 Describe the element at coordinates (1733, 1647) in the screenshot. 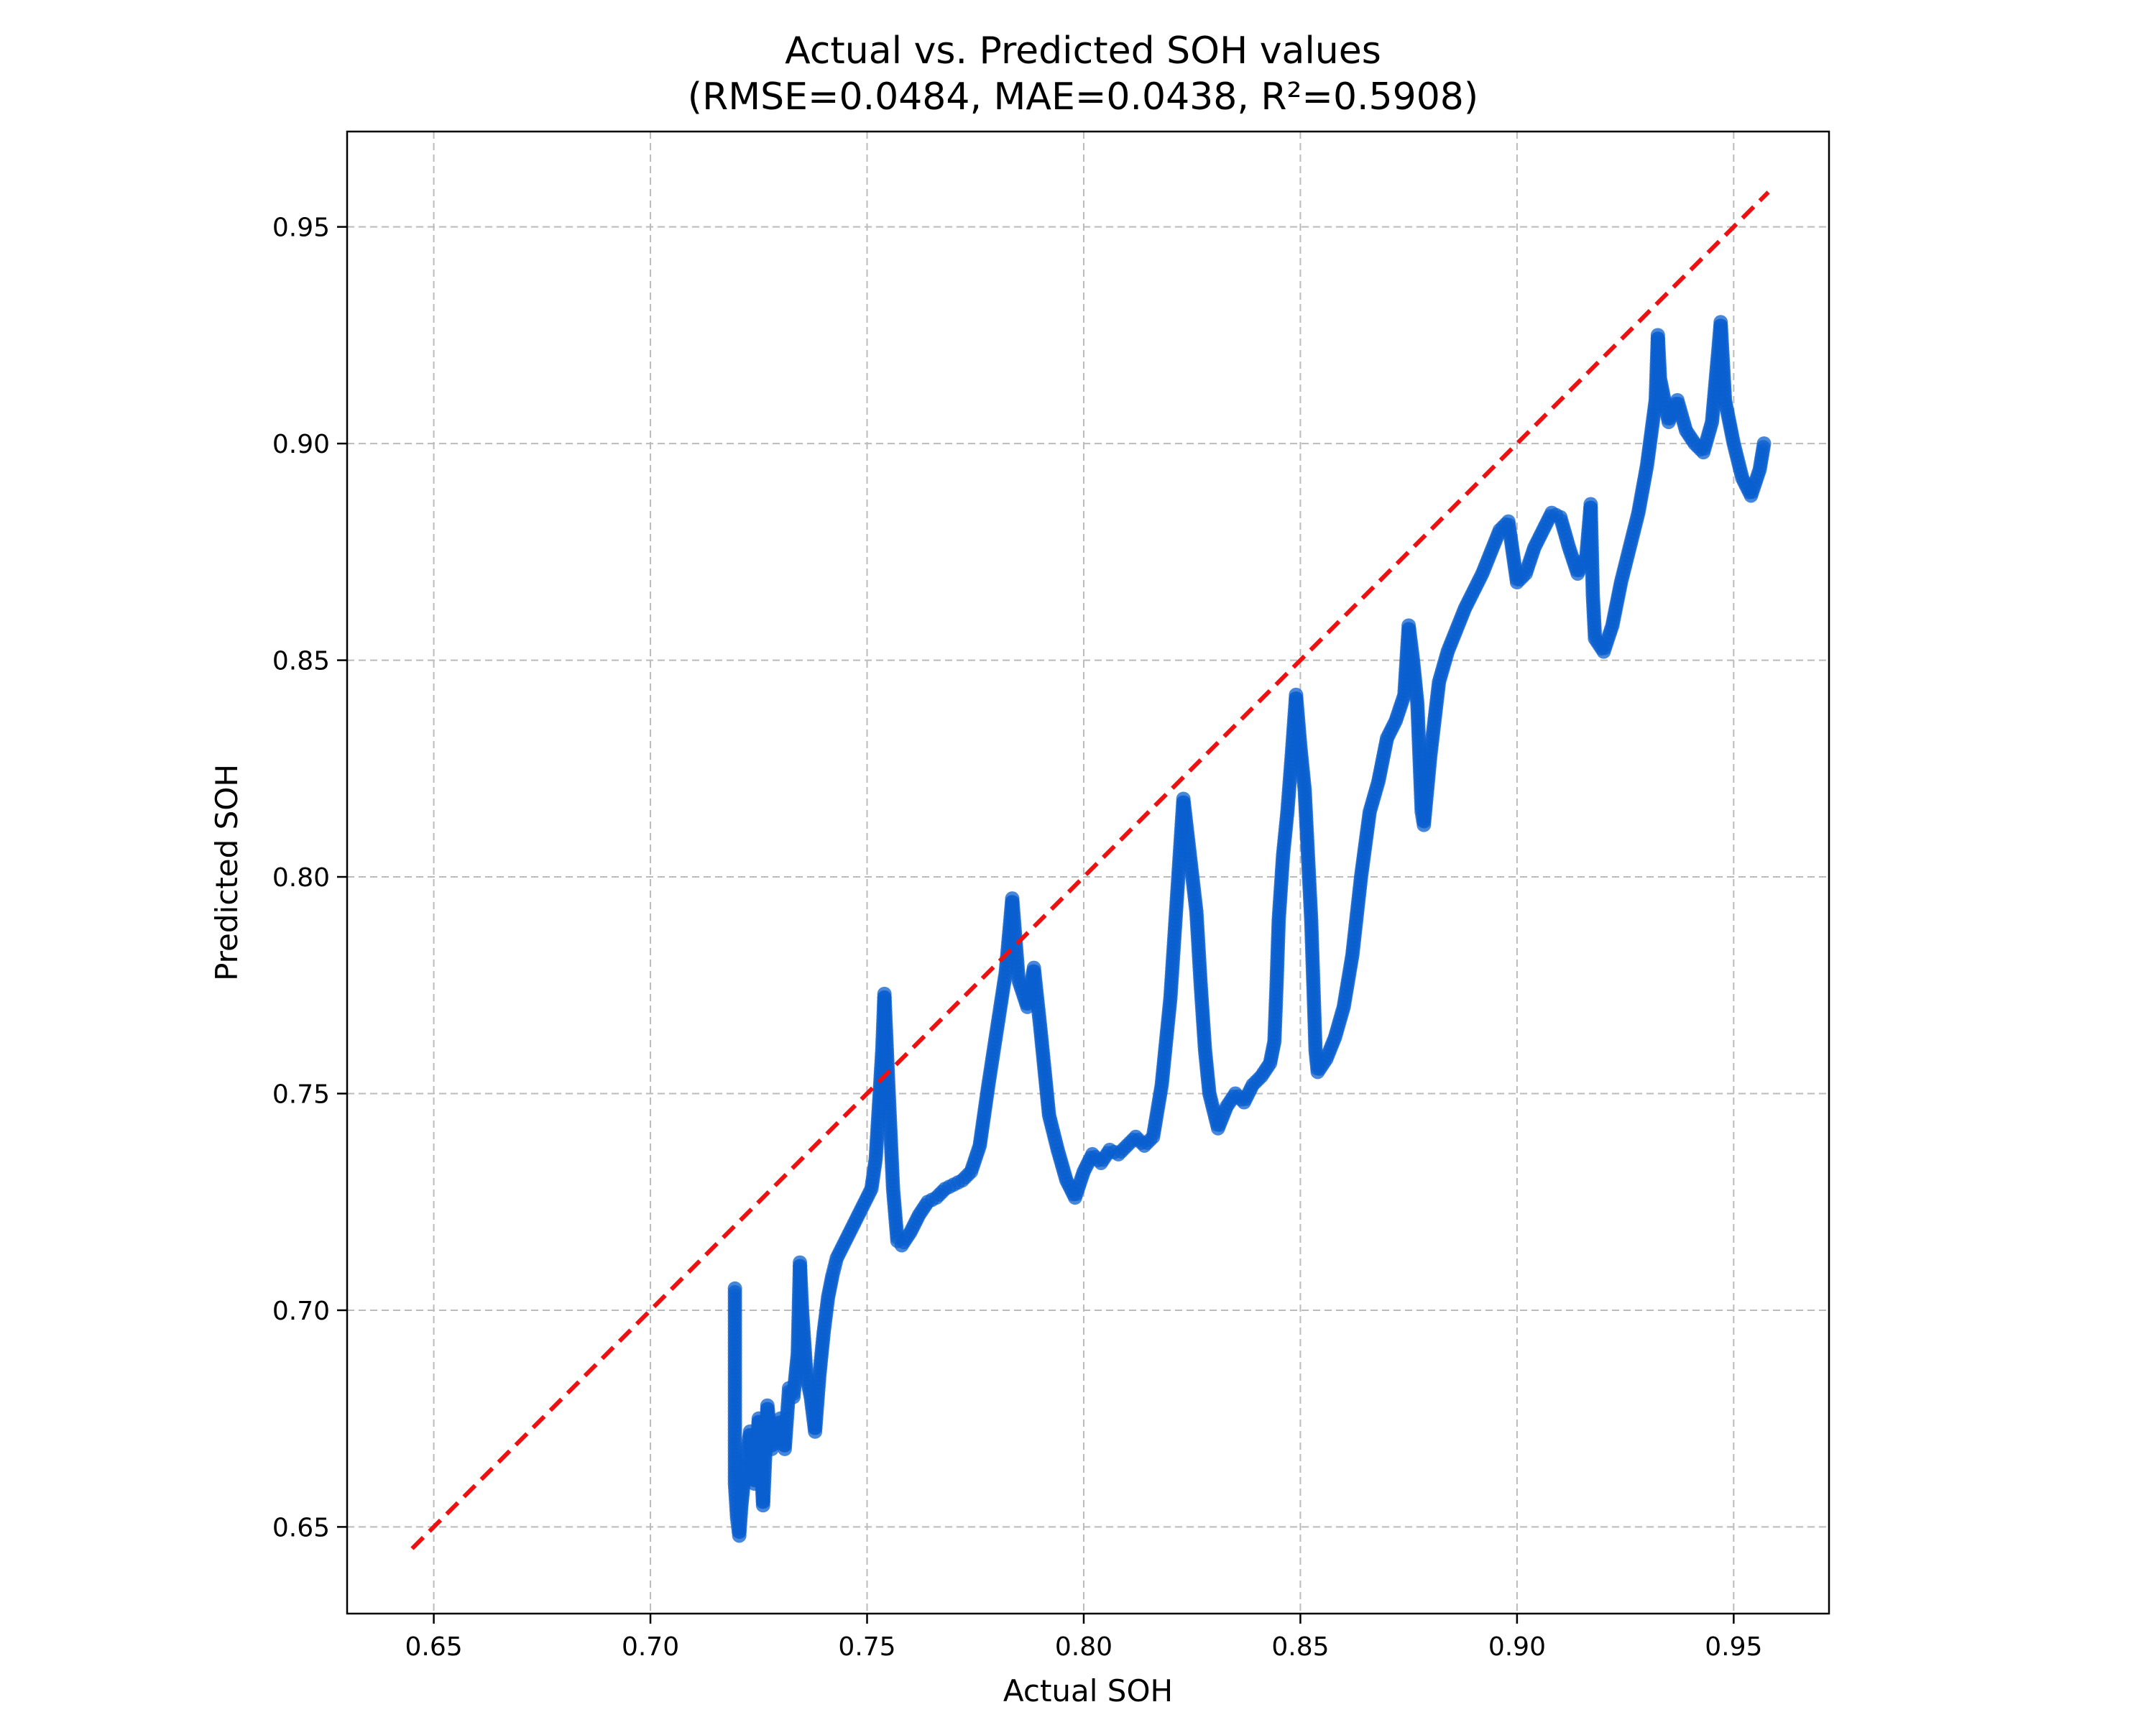

I see `x-tick-label: 0.95` at that location.